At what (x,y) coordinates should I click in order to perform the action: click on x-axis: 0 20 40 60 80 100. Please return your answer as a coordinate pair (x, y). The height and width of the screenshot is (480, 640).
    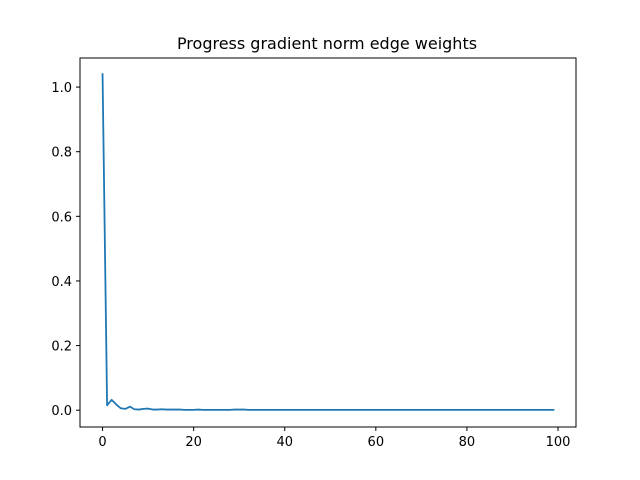
    Looking at the image, I should click on (334, 438).